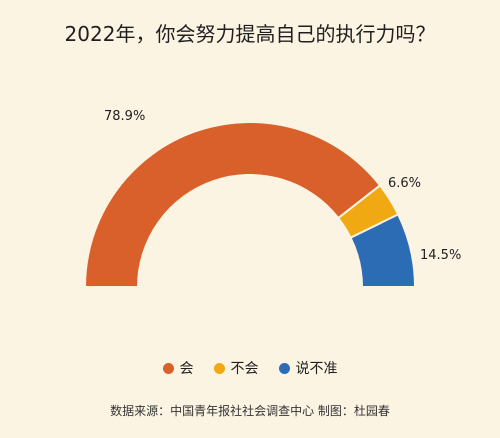 The image size is (500, 438). What do you see at coordinates (124, 116) in the screenshot?
I see `data-label-hui: 78.9%` at bounding box center [124, 116].